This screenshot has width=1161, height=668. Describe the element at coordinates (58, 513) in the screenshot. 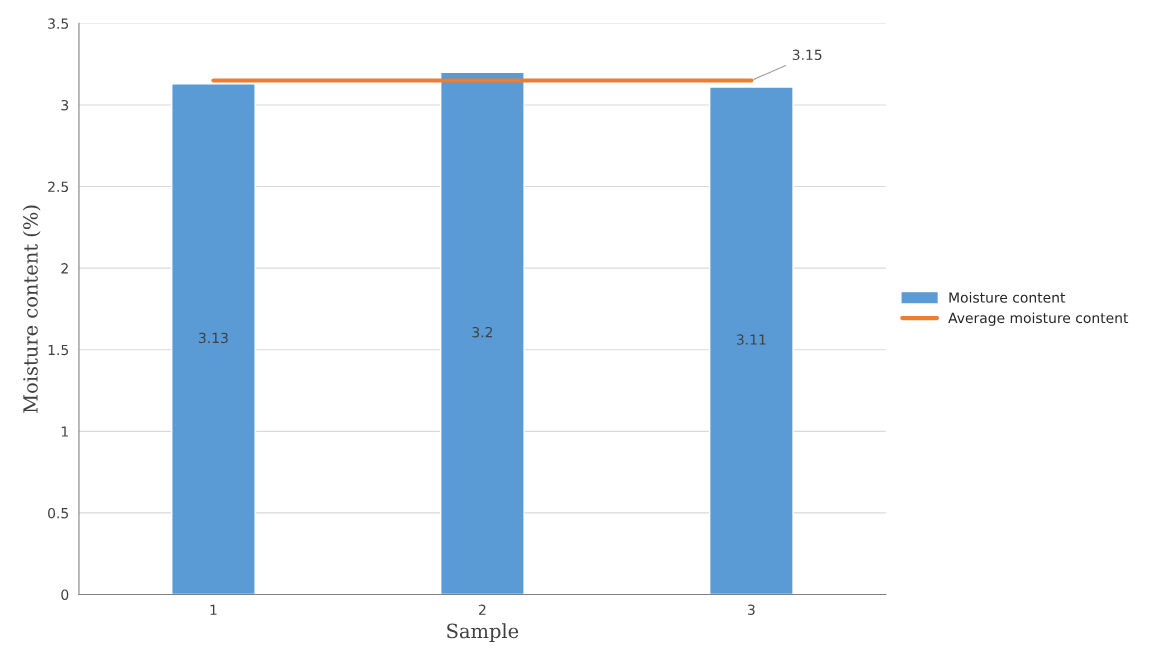

I see `y-tick-label: 0.5` at that location.